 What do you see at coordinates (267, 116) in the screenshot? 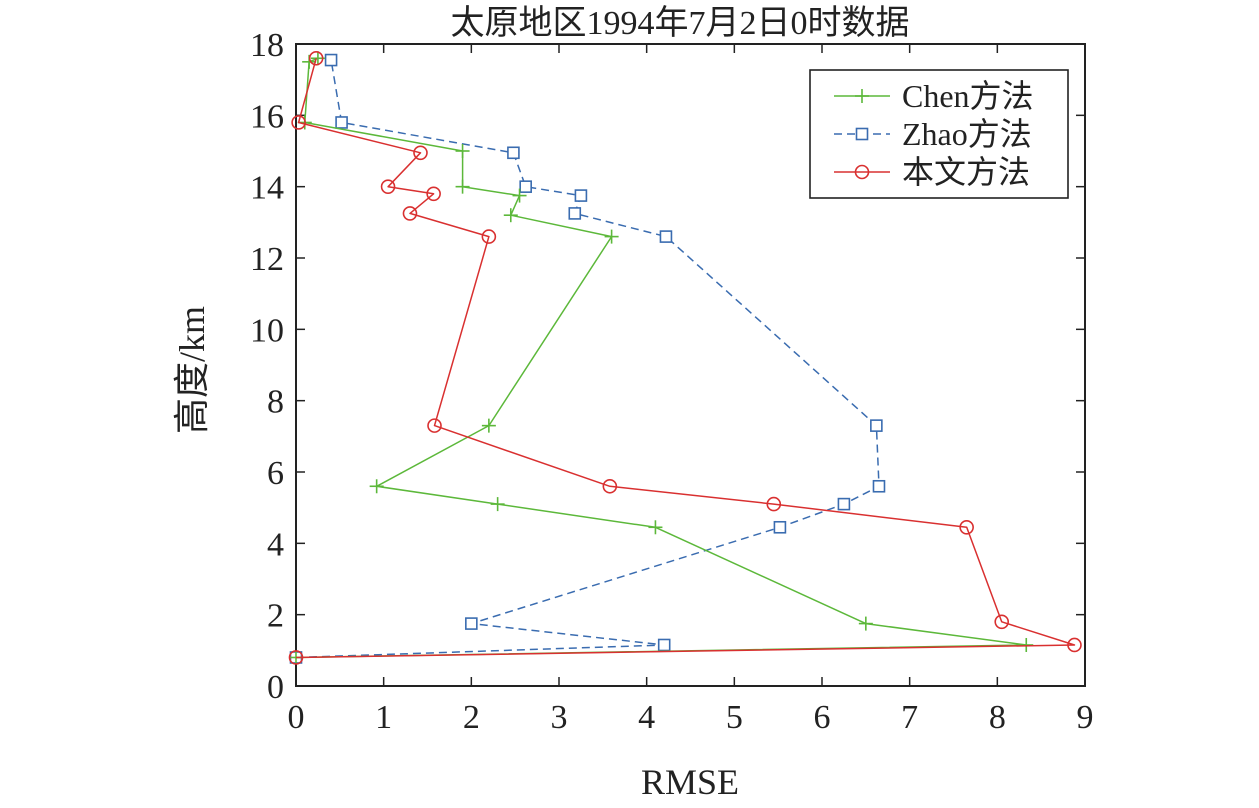
I see `y-tick-label: 16` at bounding box center [267, 116].